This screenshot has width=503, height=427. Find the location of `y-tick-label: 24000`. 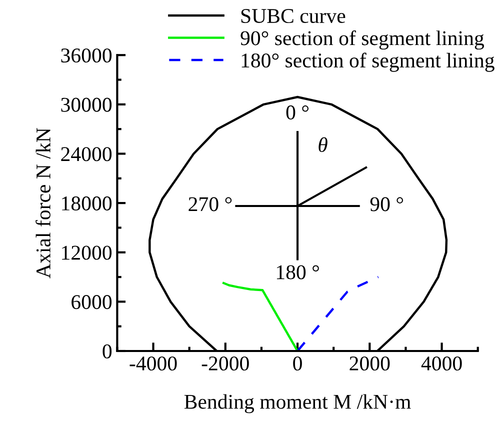

y-tick-label: 24000 is located at coordinates (86, 154).